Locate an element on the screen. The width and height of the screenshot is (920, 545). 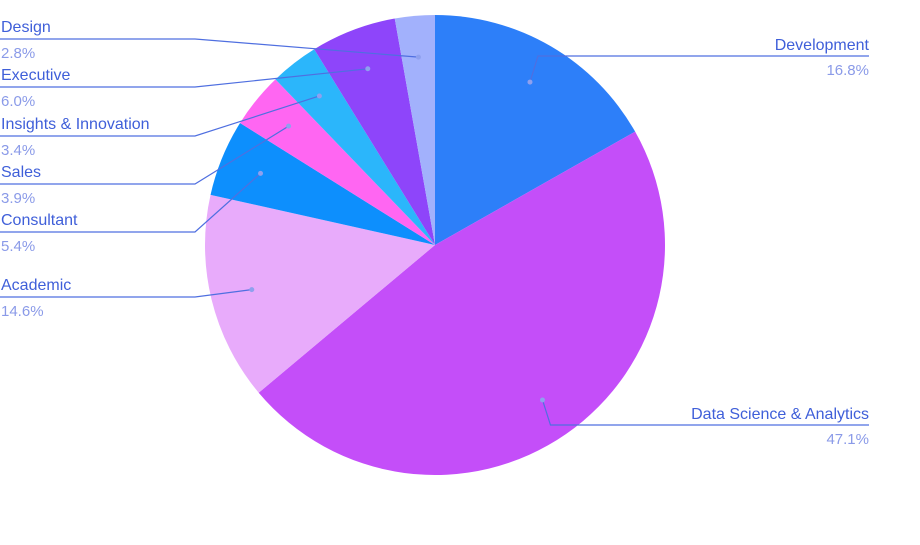
slice-percent: 47.1% is located at coordinates (847, 439).